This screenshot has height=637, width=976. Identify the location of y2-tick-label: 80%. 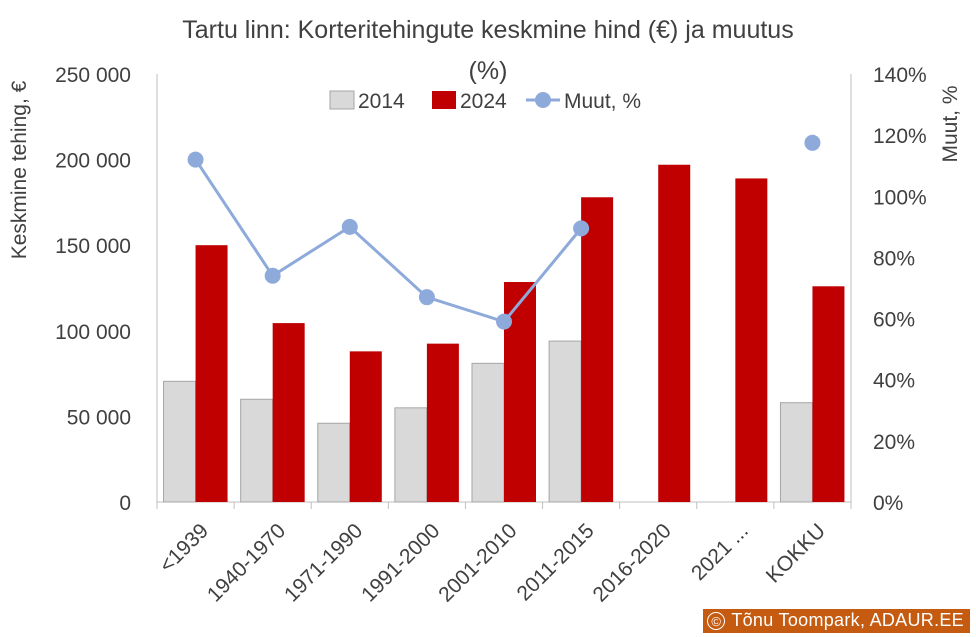
(894, 258).